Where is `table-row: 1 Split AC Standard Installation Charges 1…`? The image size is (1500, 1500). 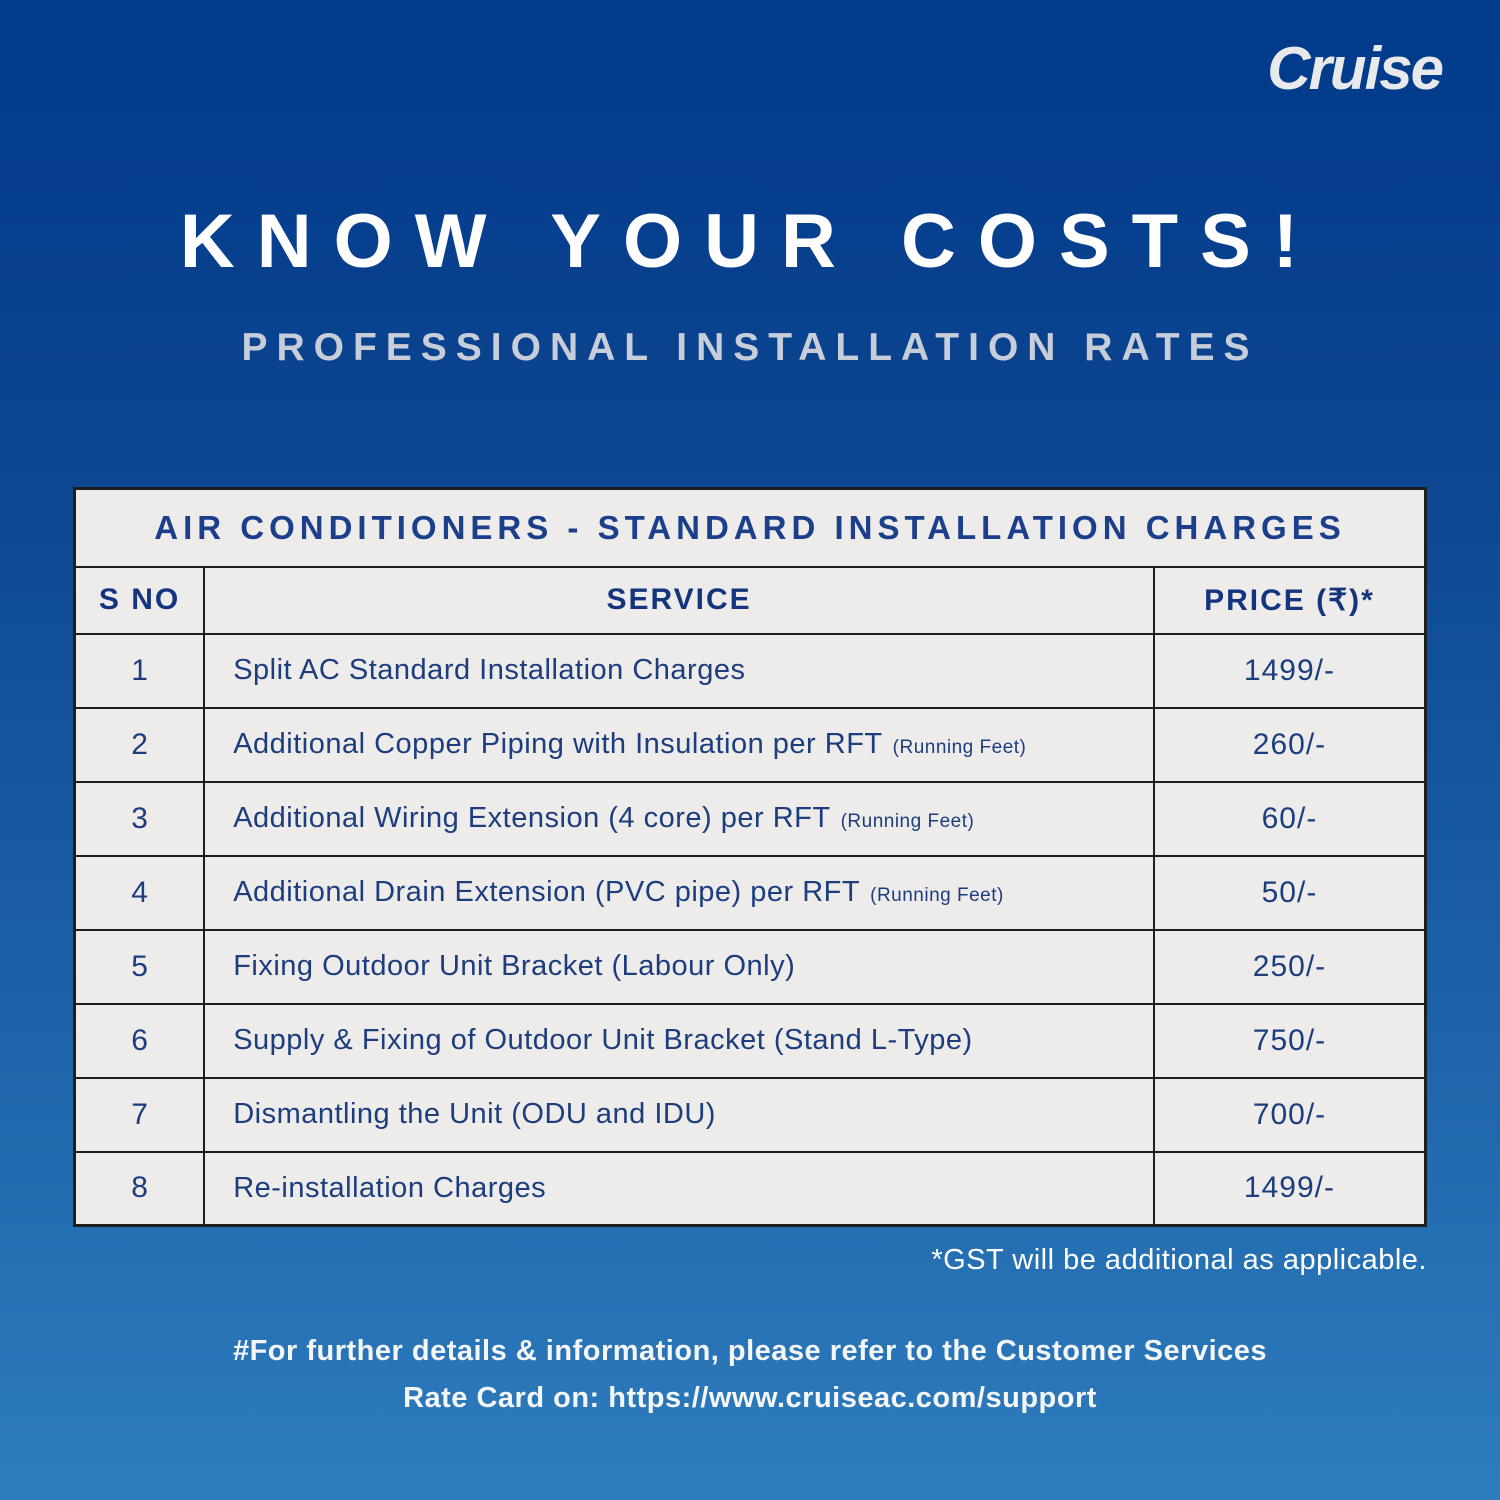 table-row: 1 Split AC Standard Installation Charges 1… is located at coordinates (750, 670).